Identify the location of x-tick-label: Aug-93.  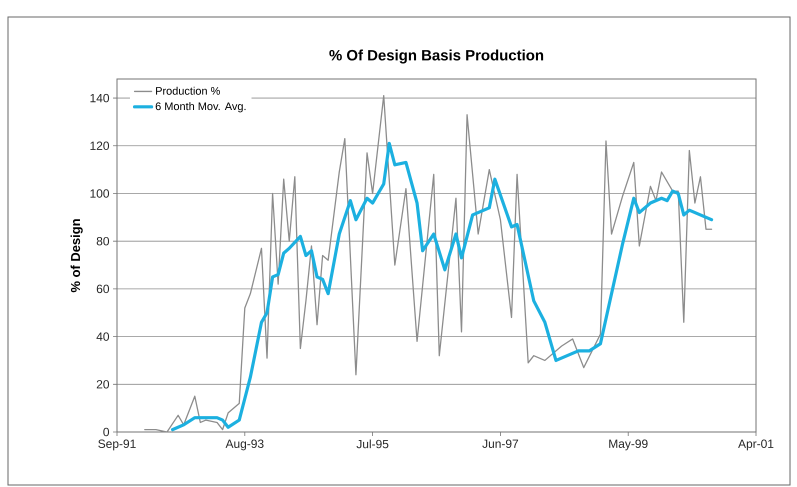
(245, 445).